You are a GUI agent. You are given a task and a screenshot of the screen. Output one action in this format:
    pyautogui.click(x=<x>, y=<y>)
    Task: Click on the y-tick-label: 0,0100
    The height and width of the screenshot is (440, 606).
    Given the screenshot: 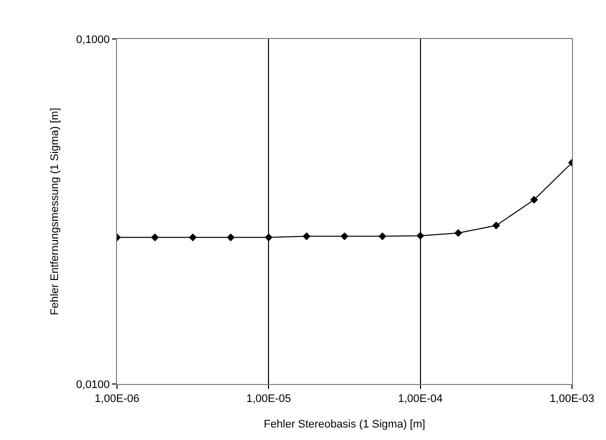 What is the action you would take?
    pyautogui.click(x=93, y=384)
    